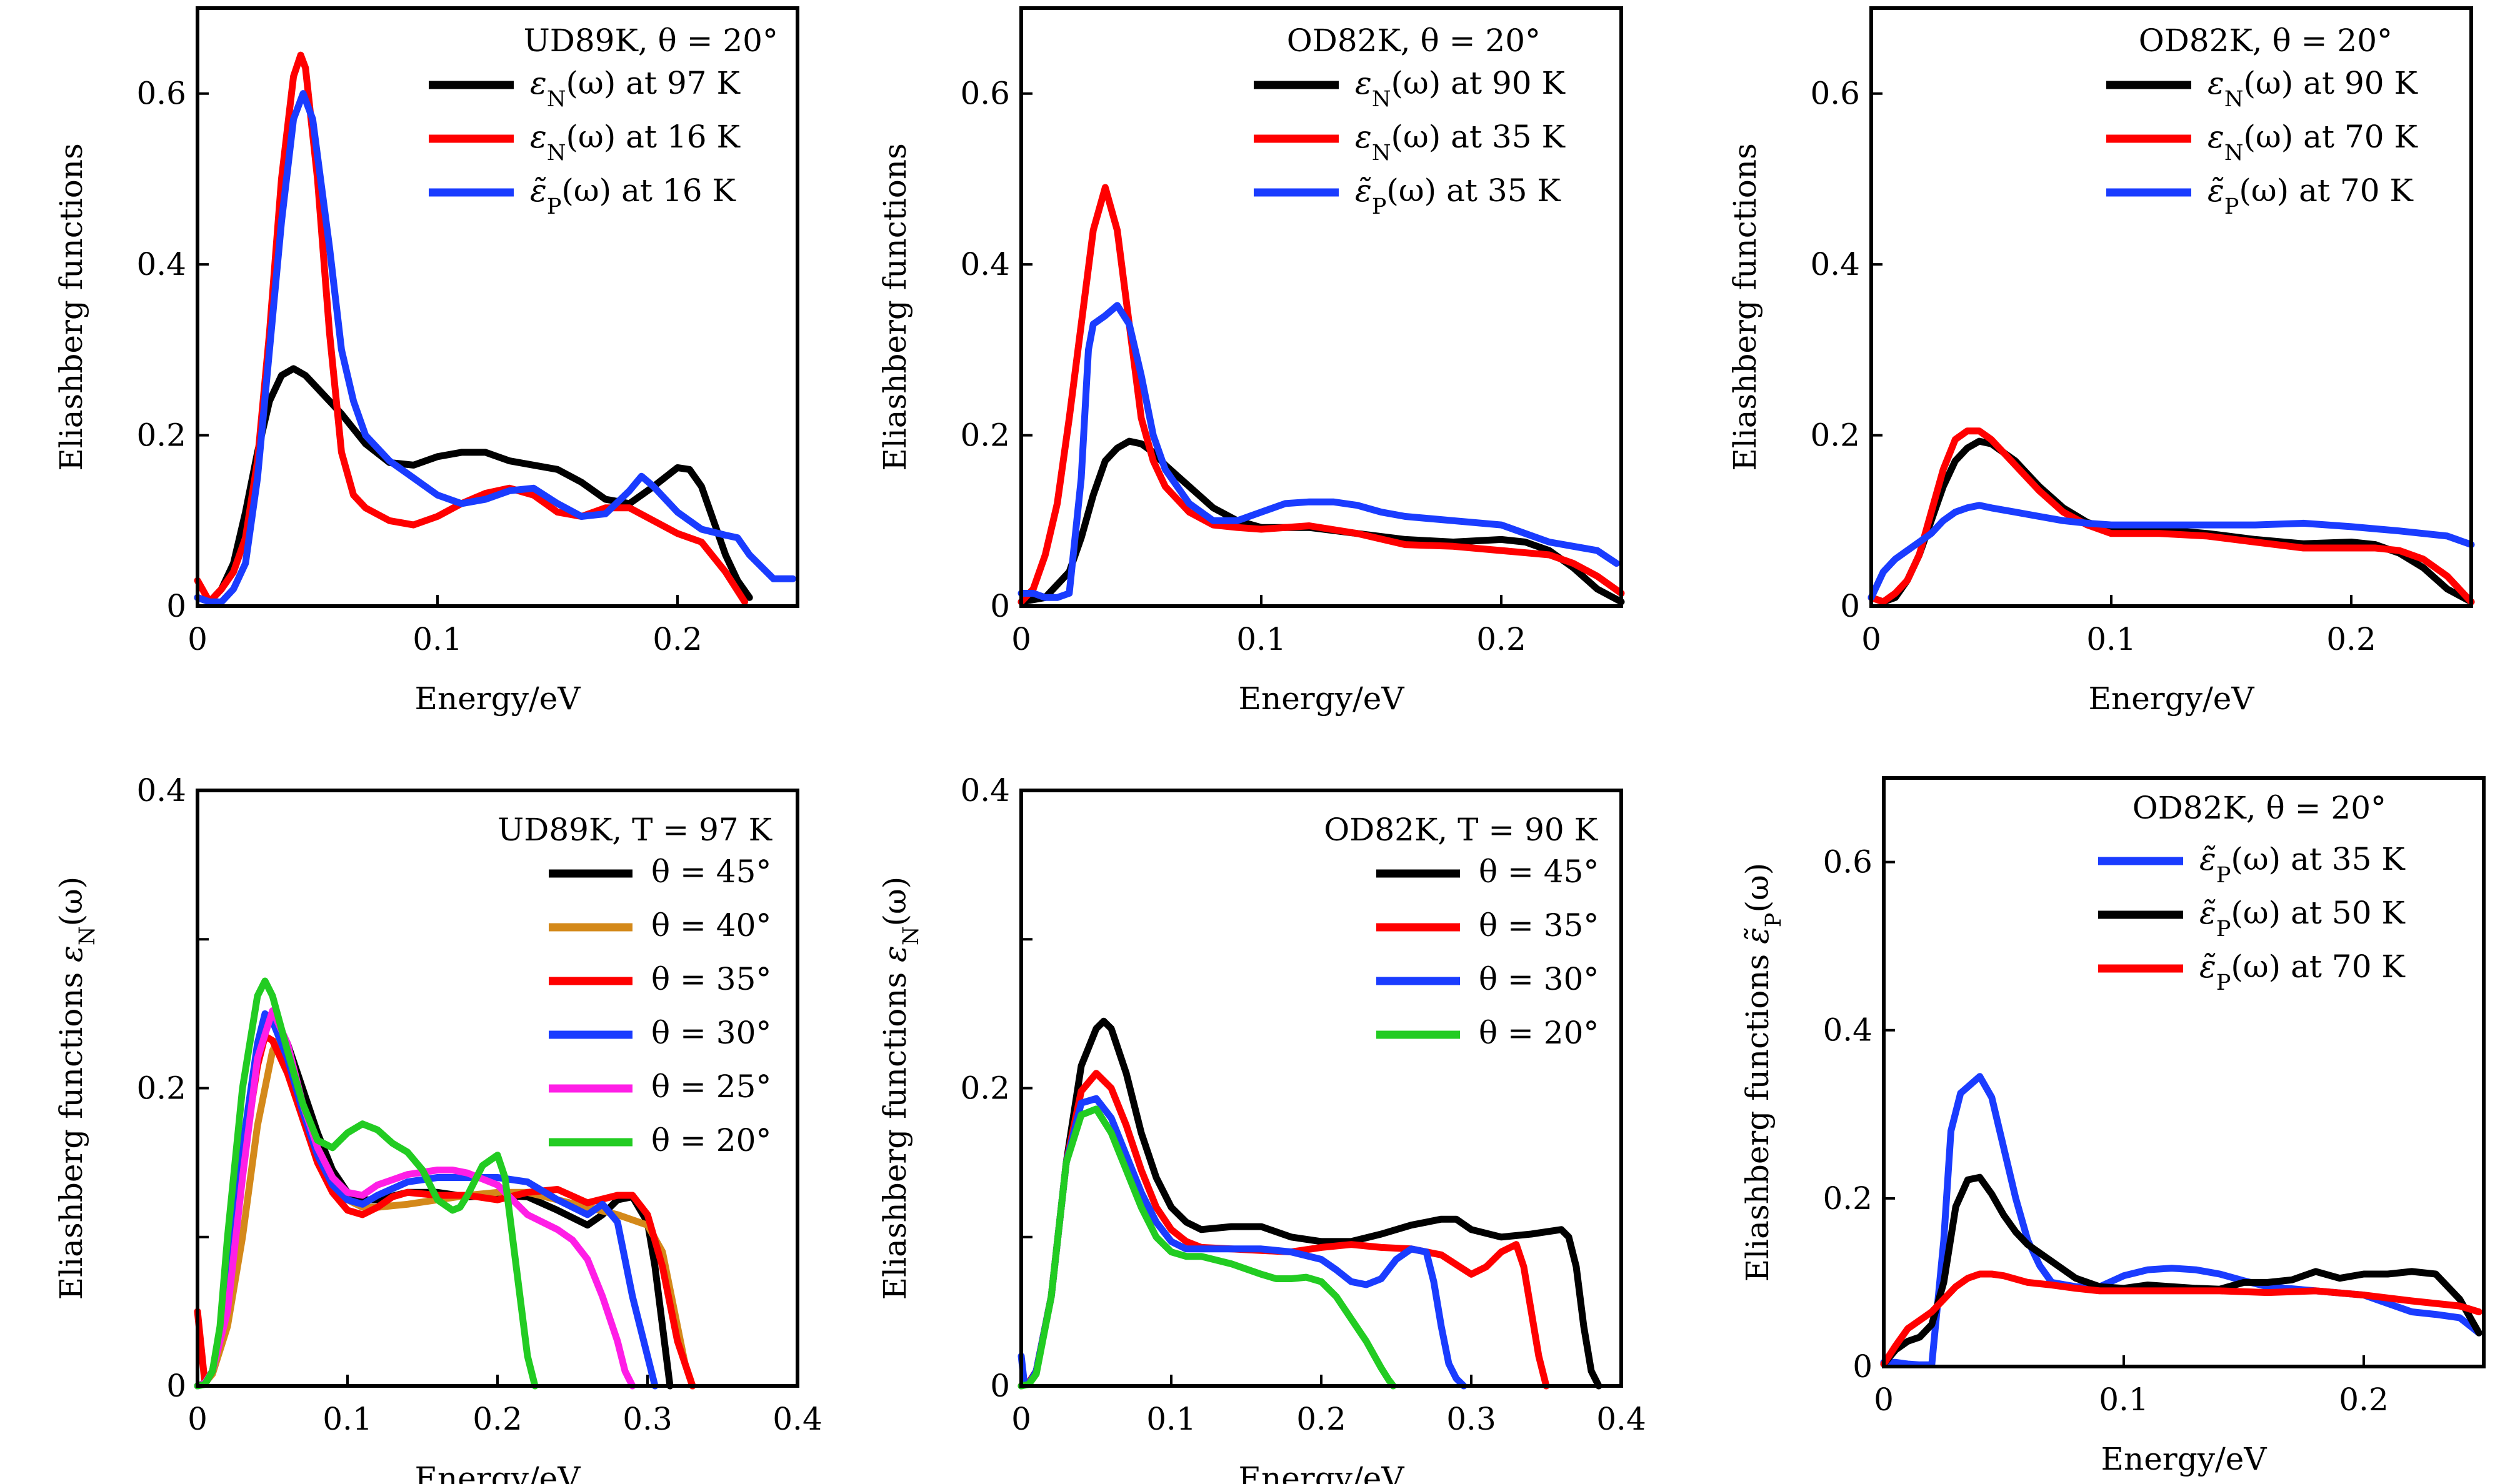  Describe the element at coordinates (711, 925) in the screenshot. I see `legend-label: θ = 40°` at that location.